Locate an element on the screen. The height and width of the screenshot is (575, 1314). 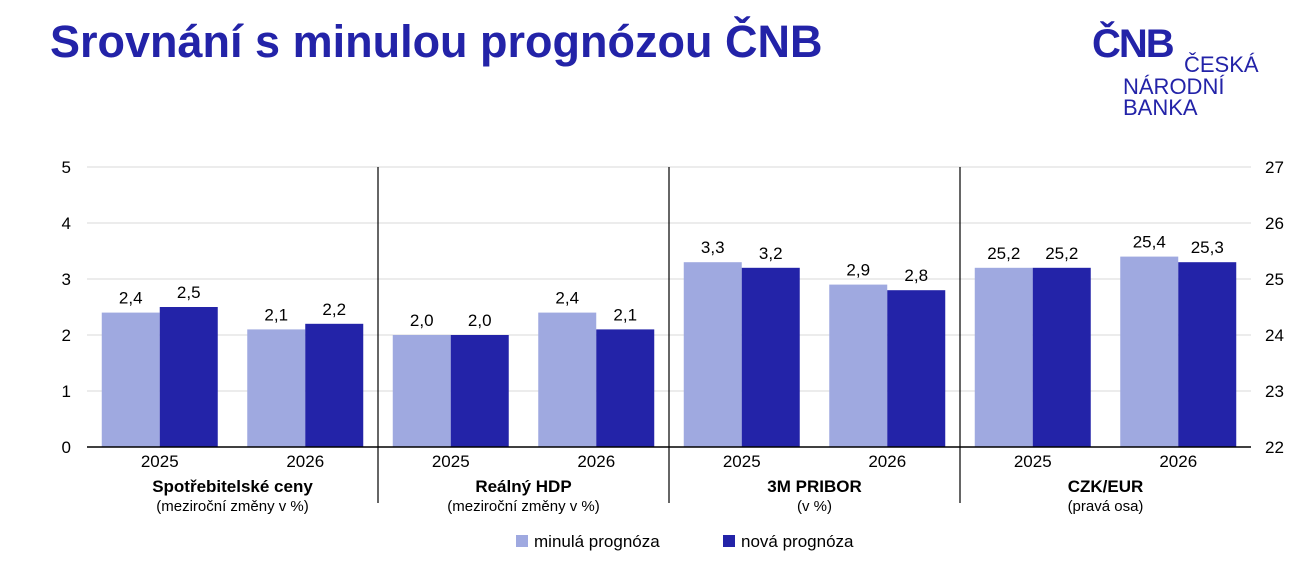
left-axis-tick-label: 4 is located at coordinates (66, 223).